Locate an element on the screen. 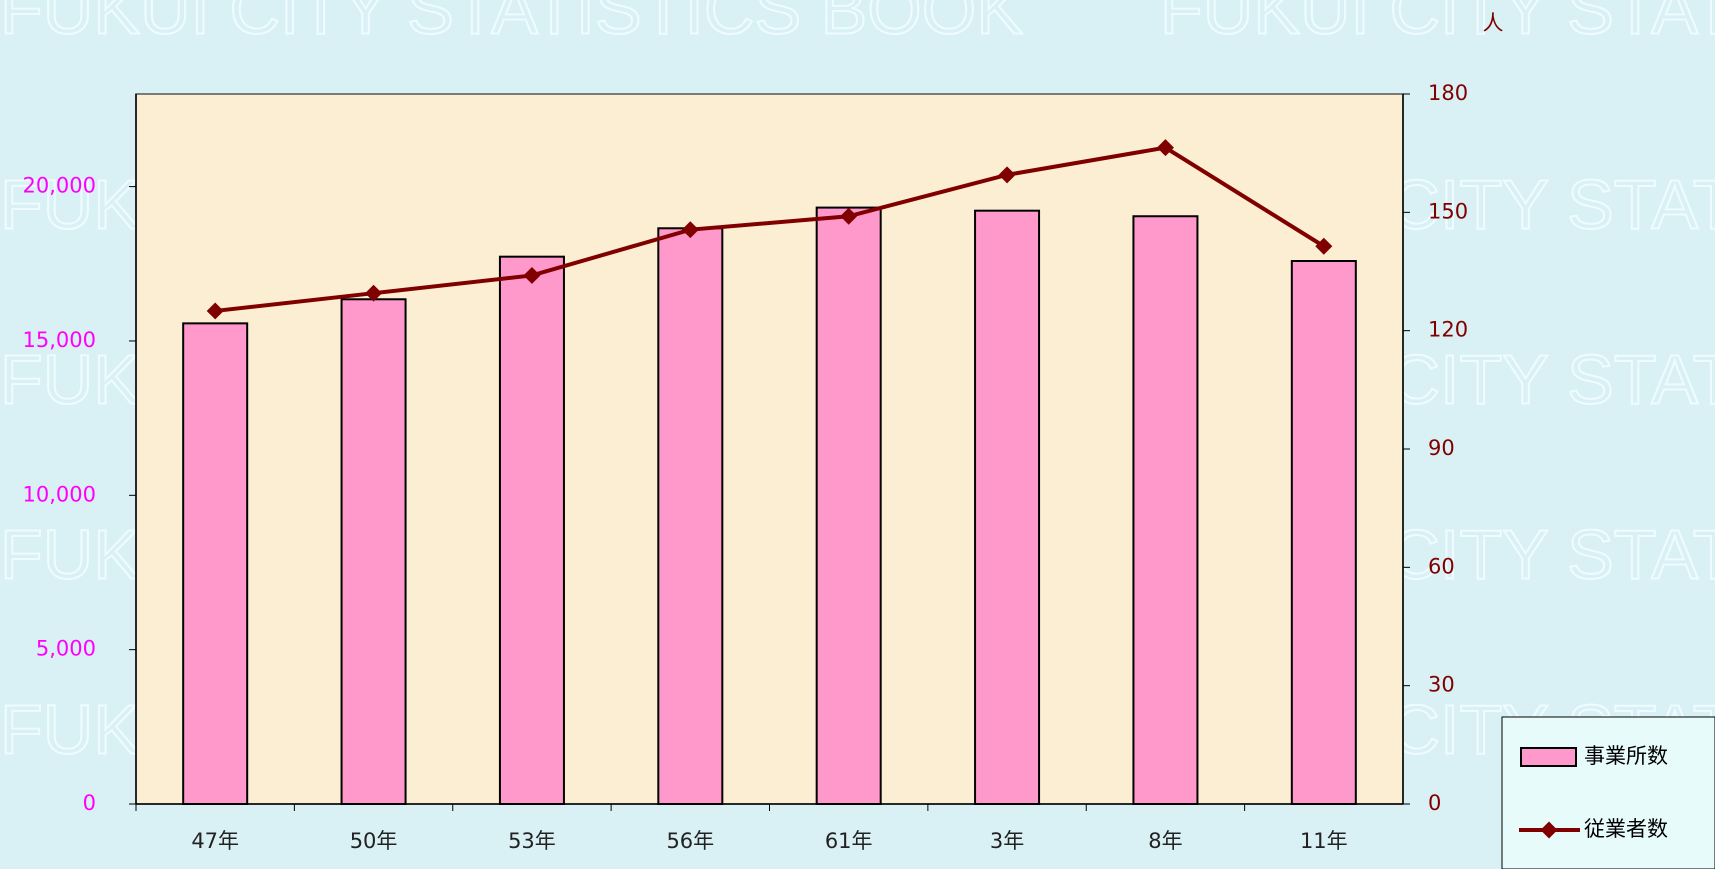 The height and width of the screenshot is (869, 1715). y-tick-label: 5,000 is located at coordinates (66, 649).